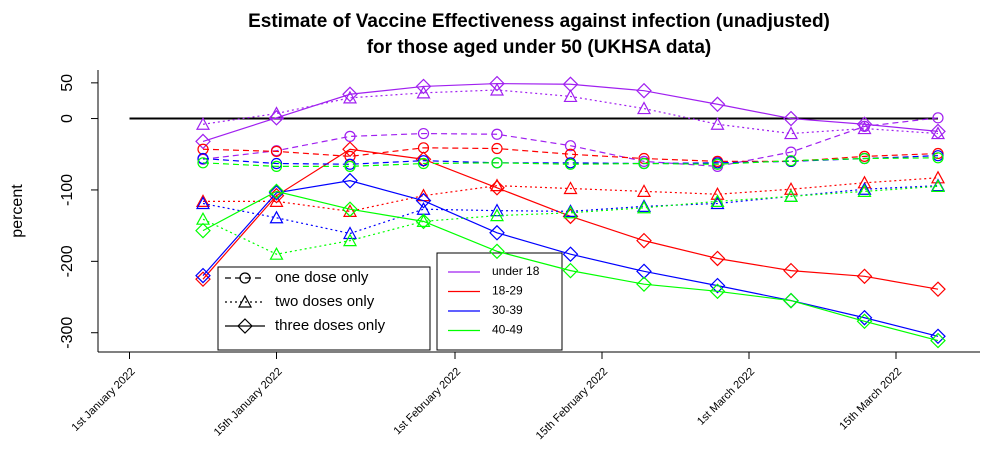 The width and height of the screenshot is (1004, 473). I want to click on y-tick-label: -200, so click(67, 261).